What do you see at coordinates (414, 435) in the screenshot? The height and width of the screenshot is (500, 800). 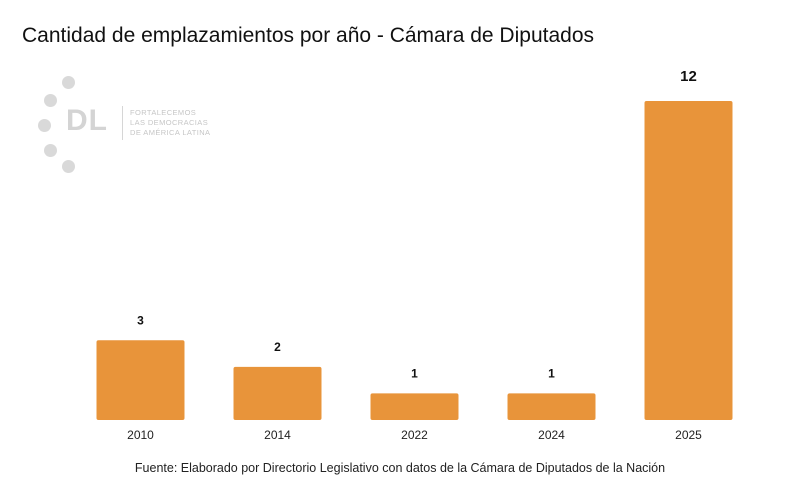 I see `x-tick-label-2022: 2022` at bounding box center [414, 435].